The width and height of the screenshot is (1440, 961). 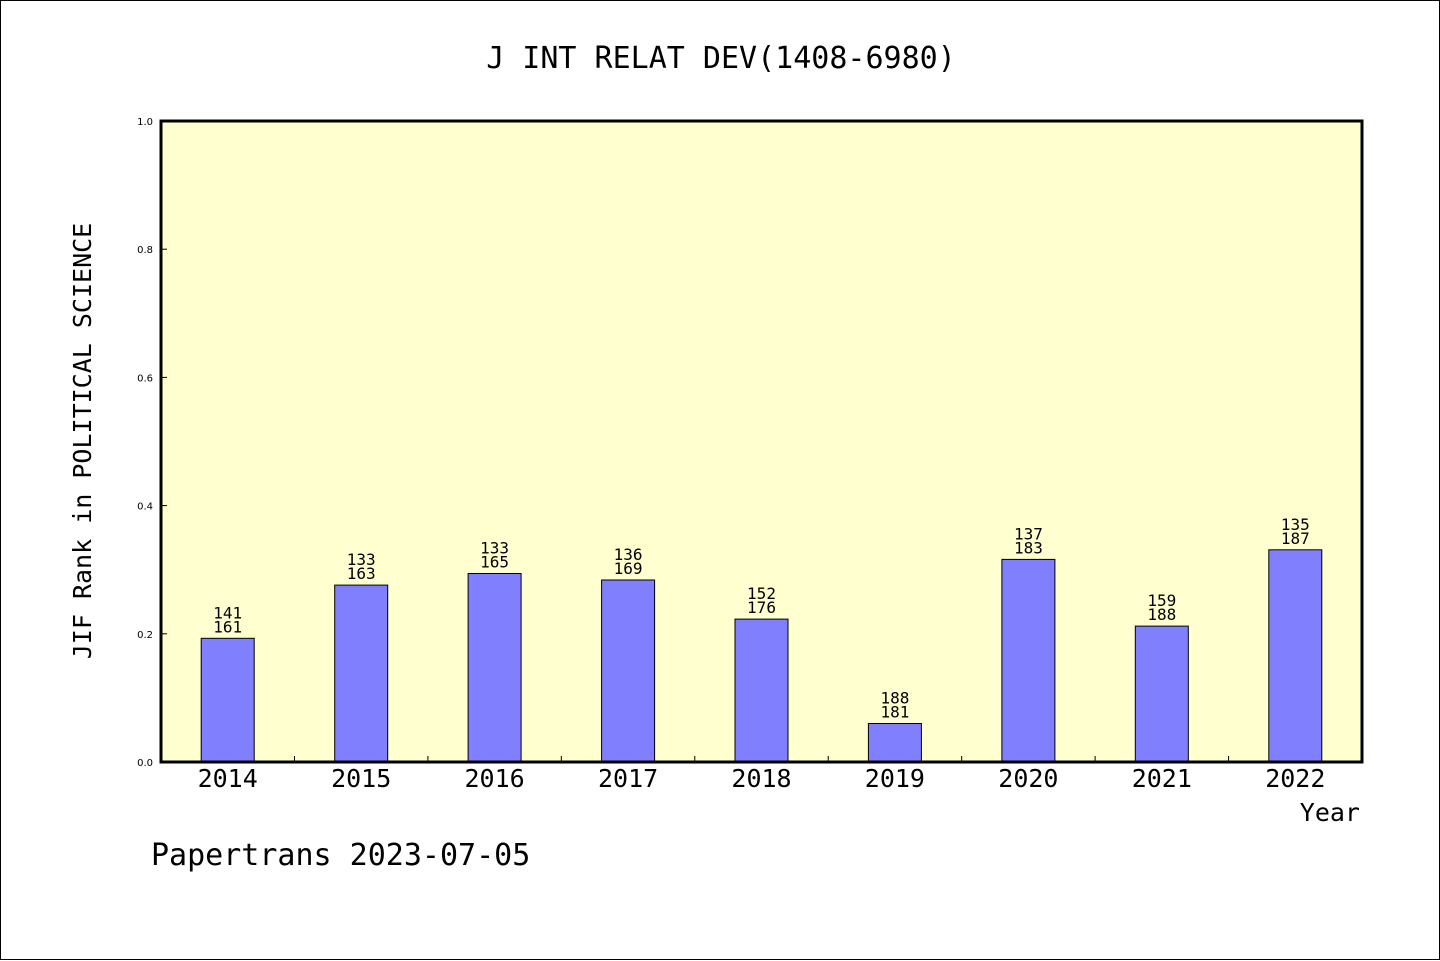 What do you see at coordinates (1295, 524) in the screenshot?
I see `bar-label: 135` at bounding box center [1295, 524].